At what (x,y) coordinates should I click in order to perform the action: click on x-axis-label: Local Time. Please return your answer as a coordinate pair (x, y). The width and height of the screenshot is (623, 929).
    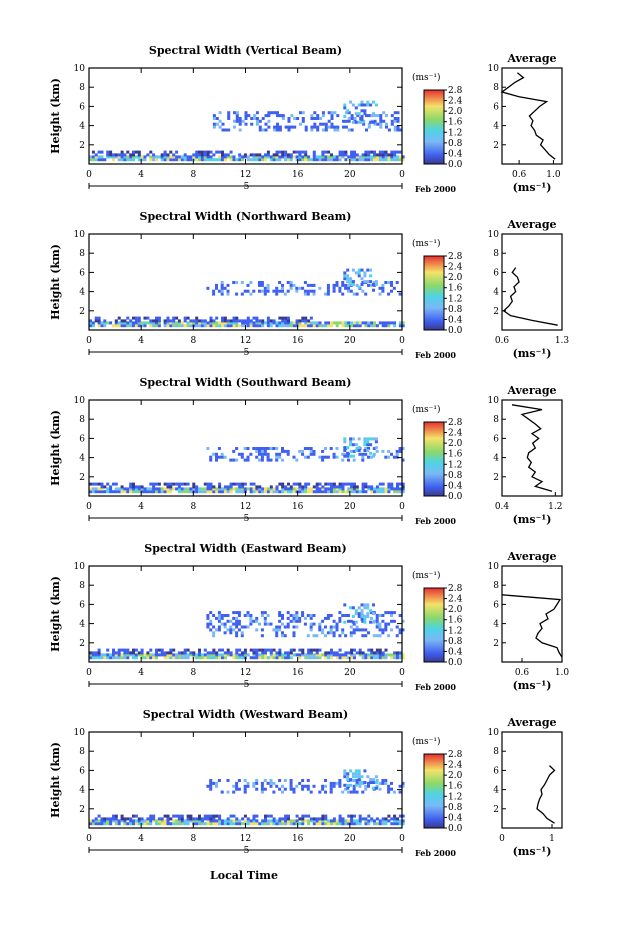
    Looking at the image, I should click on (244, 875).